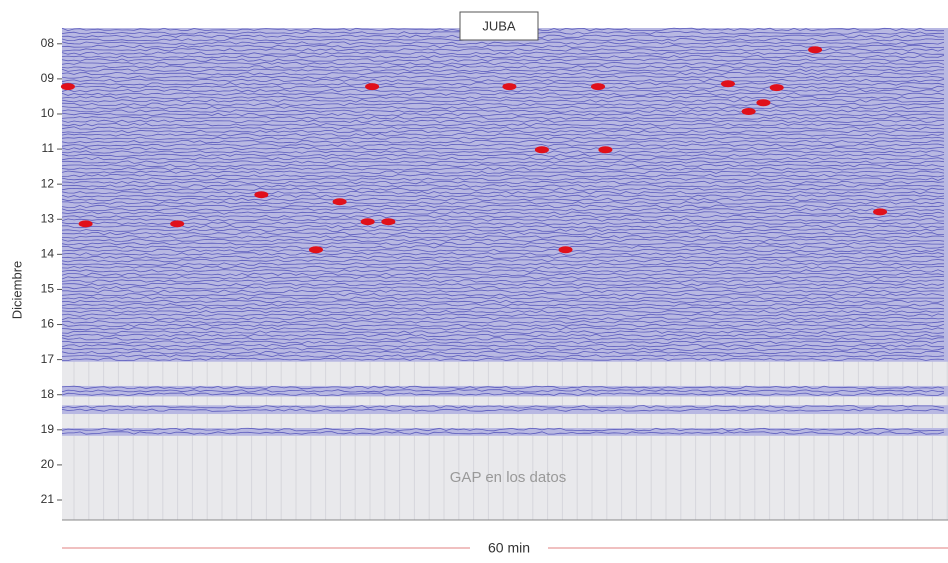 The height and width of the screenshot is (563, 948). Describe the element at coordinates (48, 464) in the screenshot. I see `y-tick-label: 20` at that location.